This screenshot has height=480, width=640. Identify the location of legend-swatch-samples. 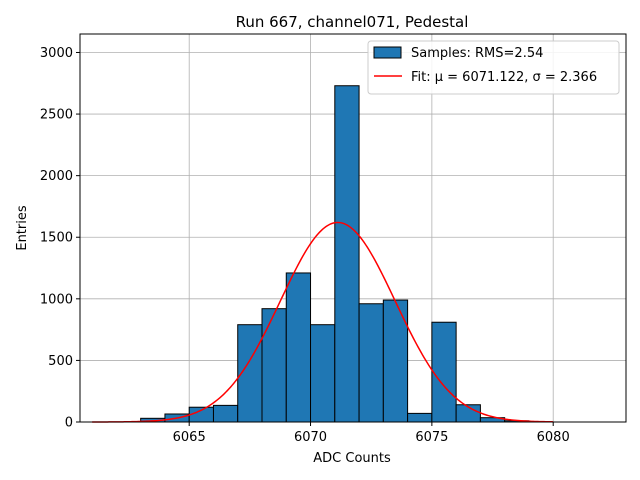
(387, 52).